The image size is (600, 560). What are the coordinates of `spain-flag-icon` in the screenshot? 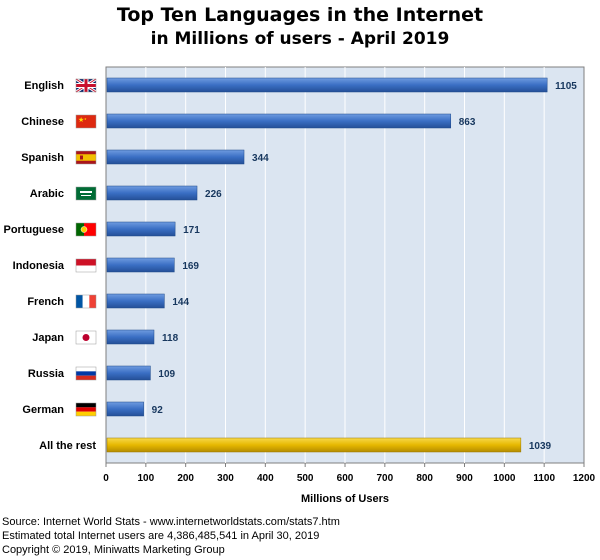 It's located at (86, 157).